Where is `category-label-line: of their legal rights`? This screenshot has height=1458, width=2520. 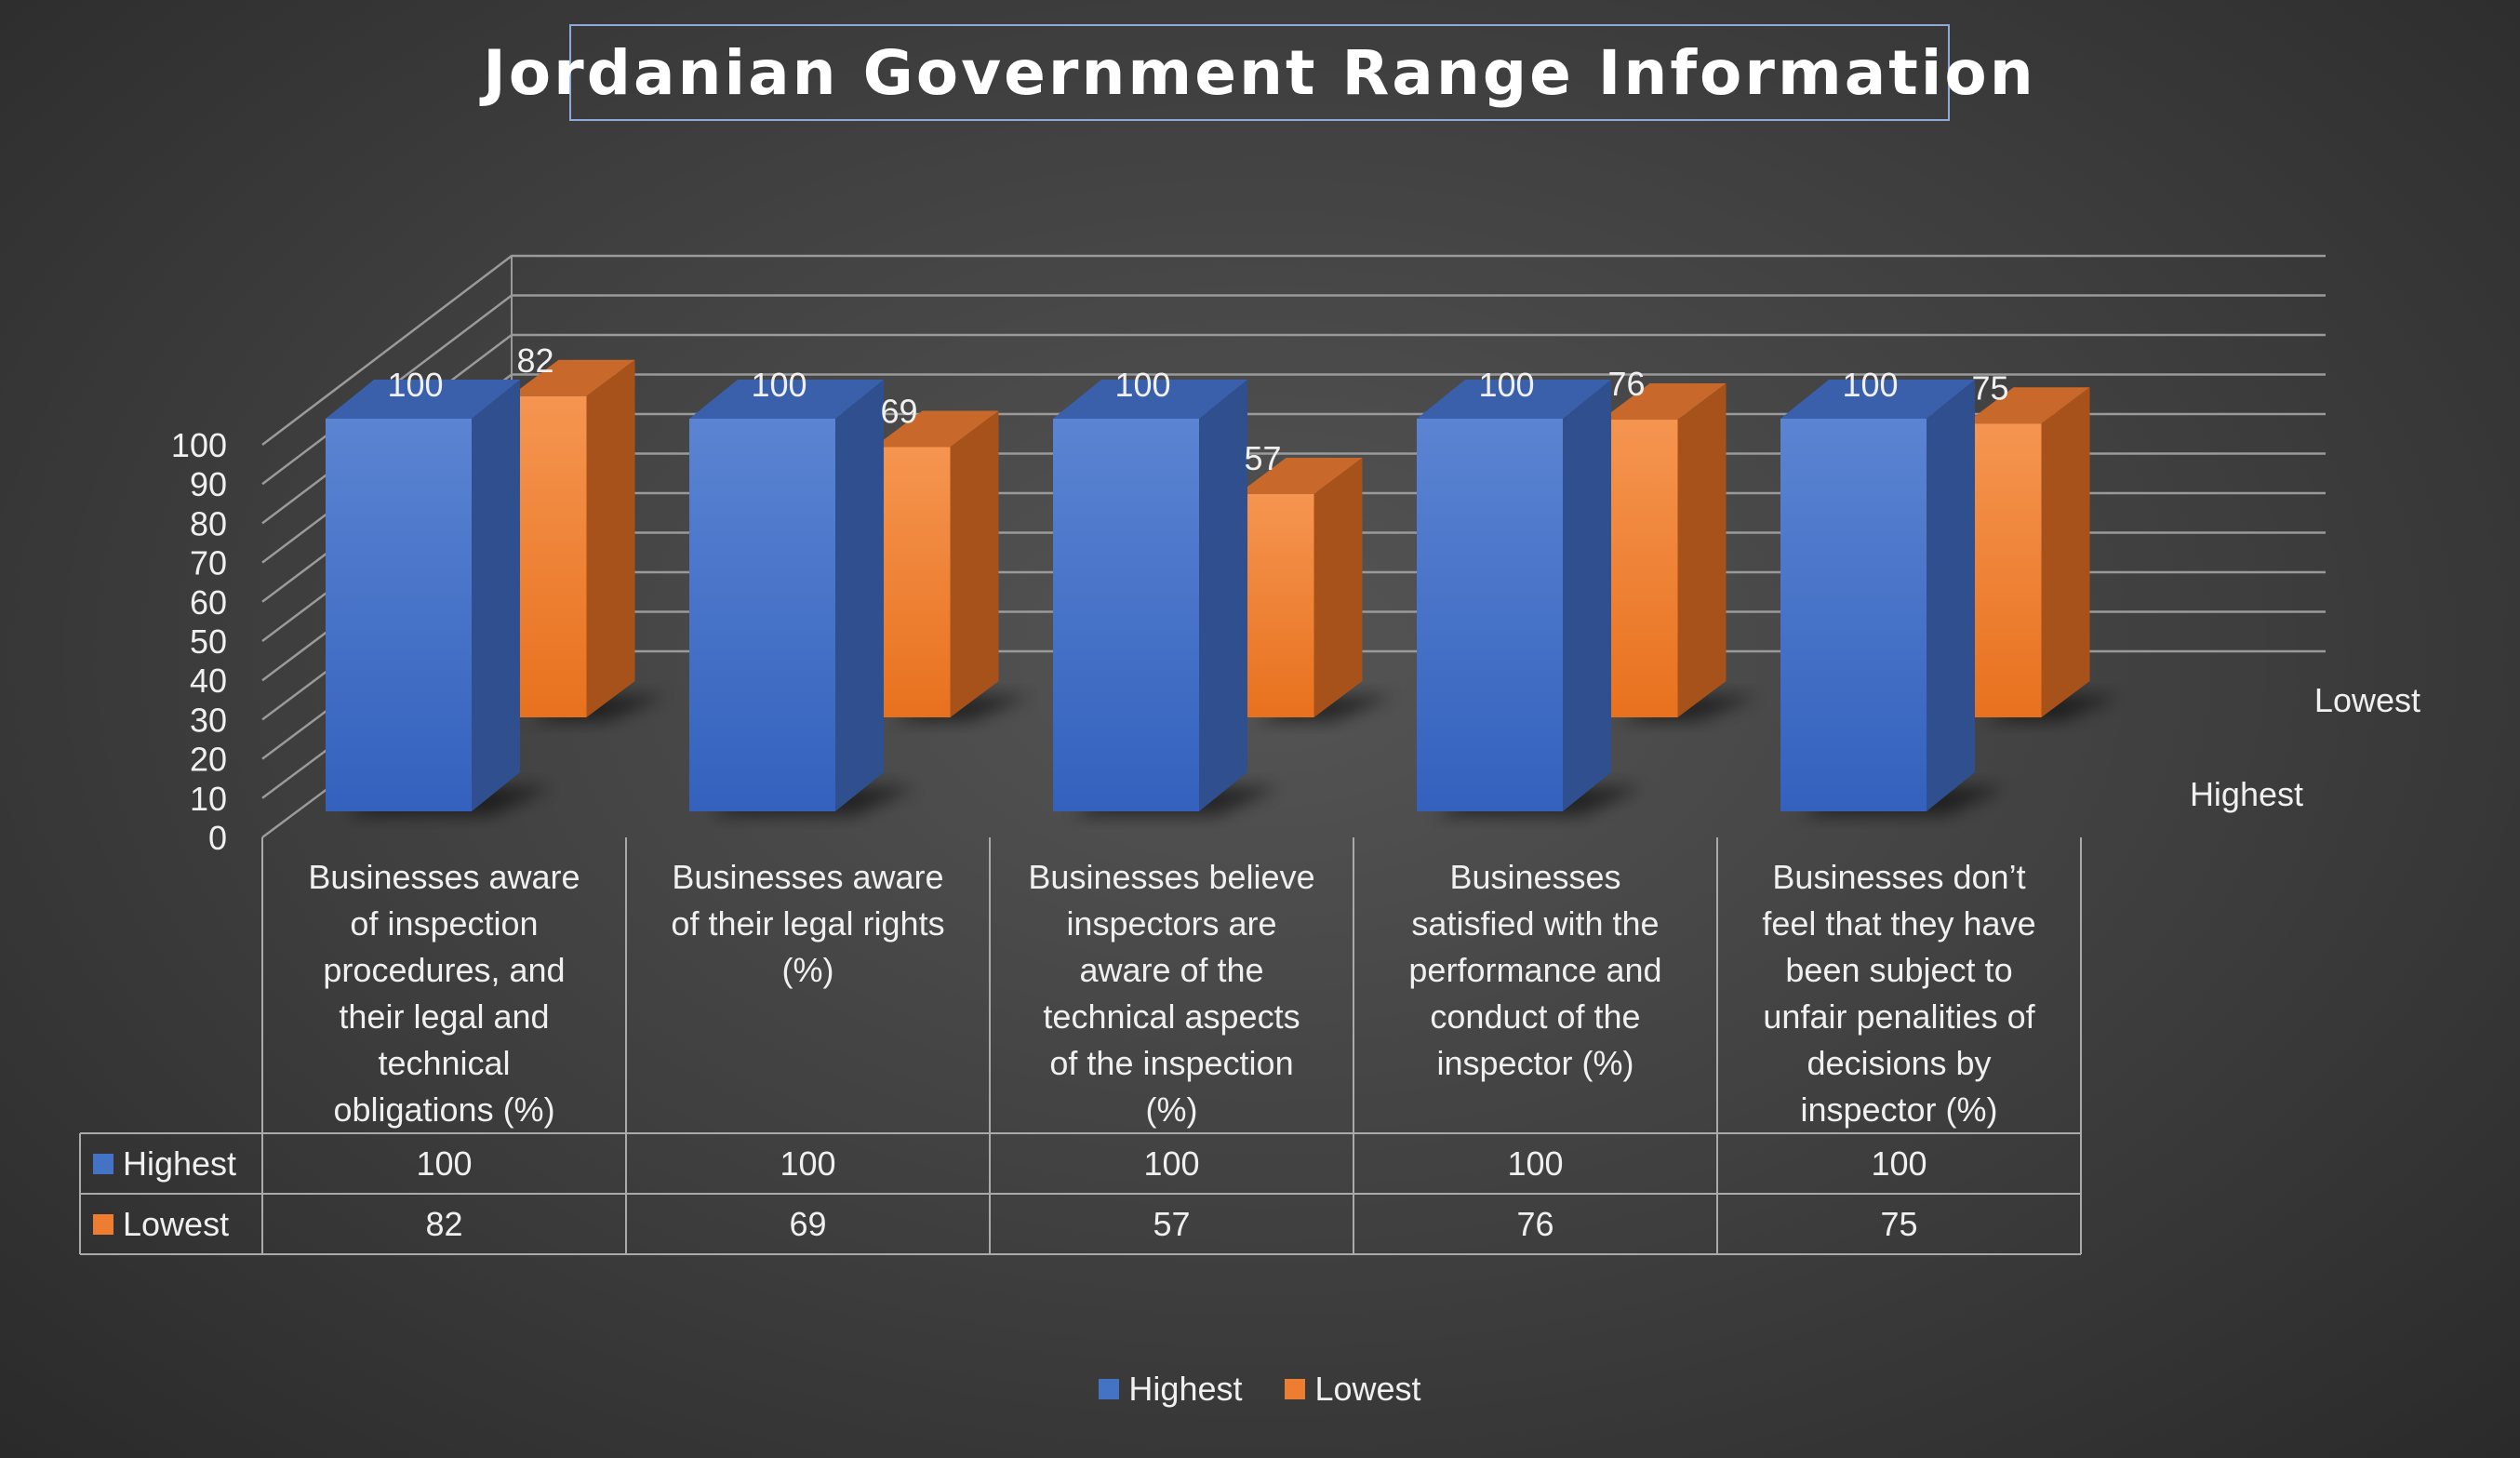
category-label-line: of their legal rights is located at coordinates (808, 923).